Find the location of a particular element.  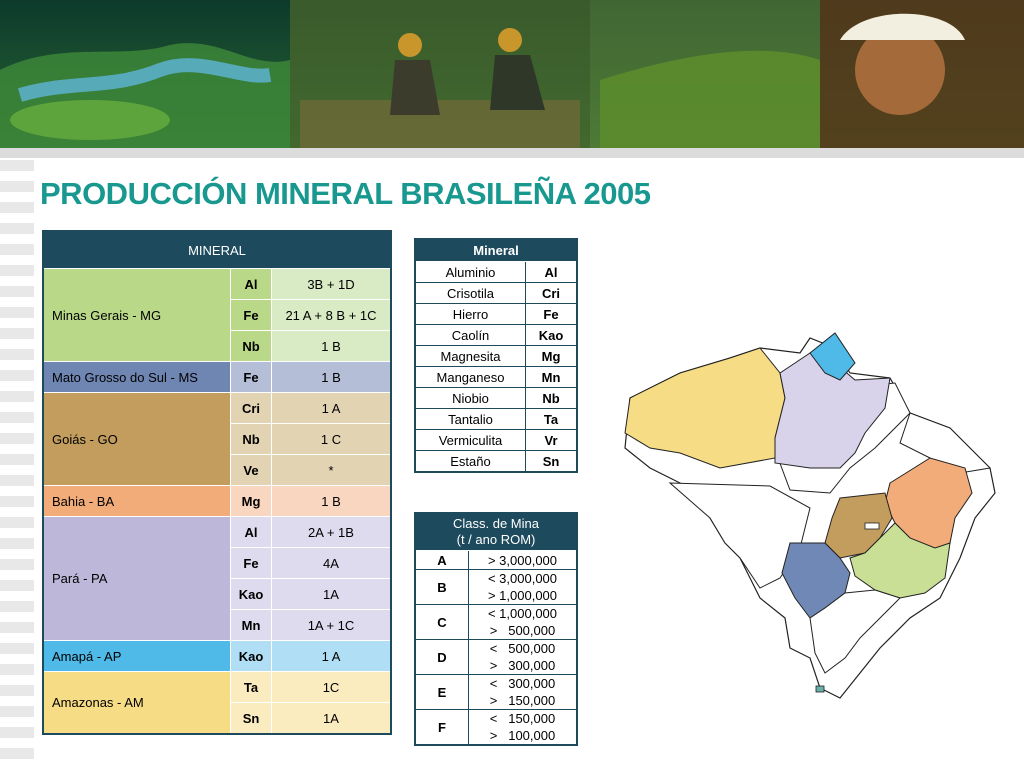

table-row: D < 500,000 > 300,000 is located at coordinates (496, 657).